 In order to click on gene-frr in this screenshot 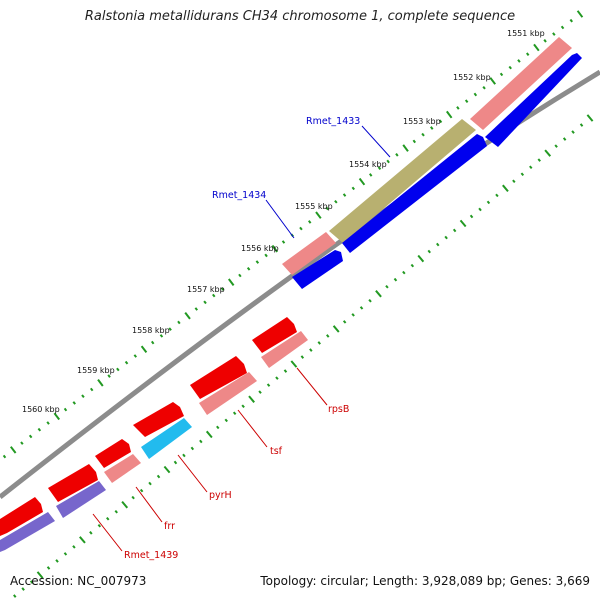, I will do `click(122, 468)`.